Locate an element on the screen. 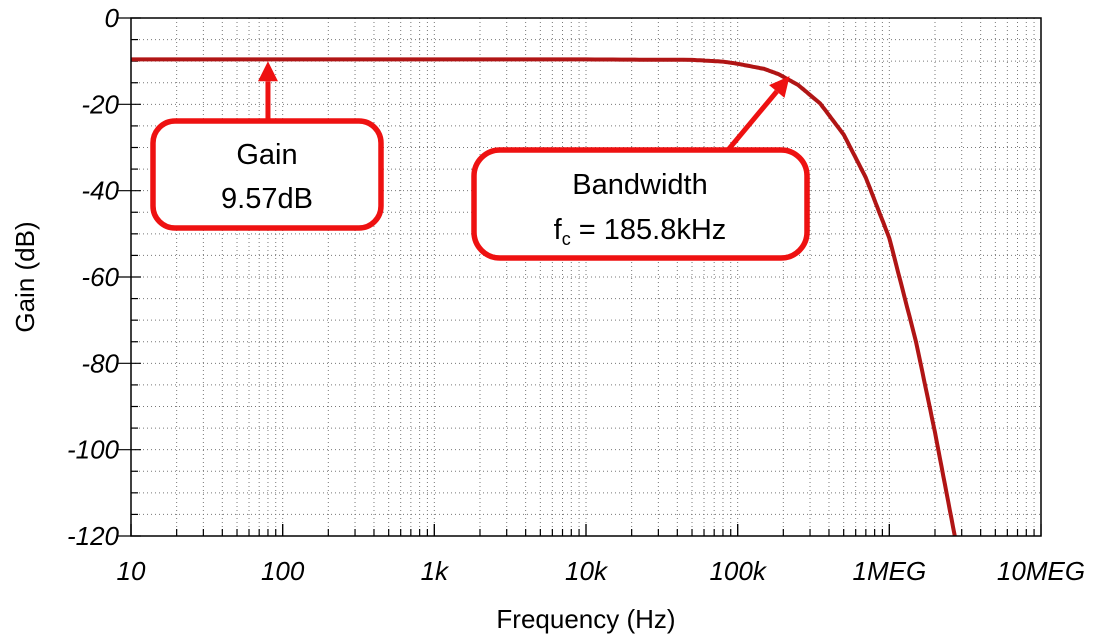  x-tick-label: 100 is located at coordinates (283, 571).